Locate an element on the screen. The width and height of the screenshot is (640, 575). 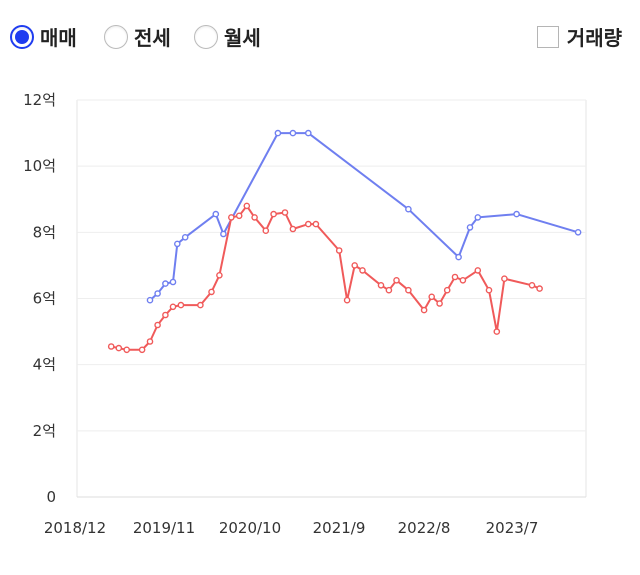
volume-checkbox-label: 거래량 is located at coordinates (594, 38).